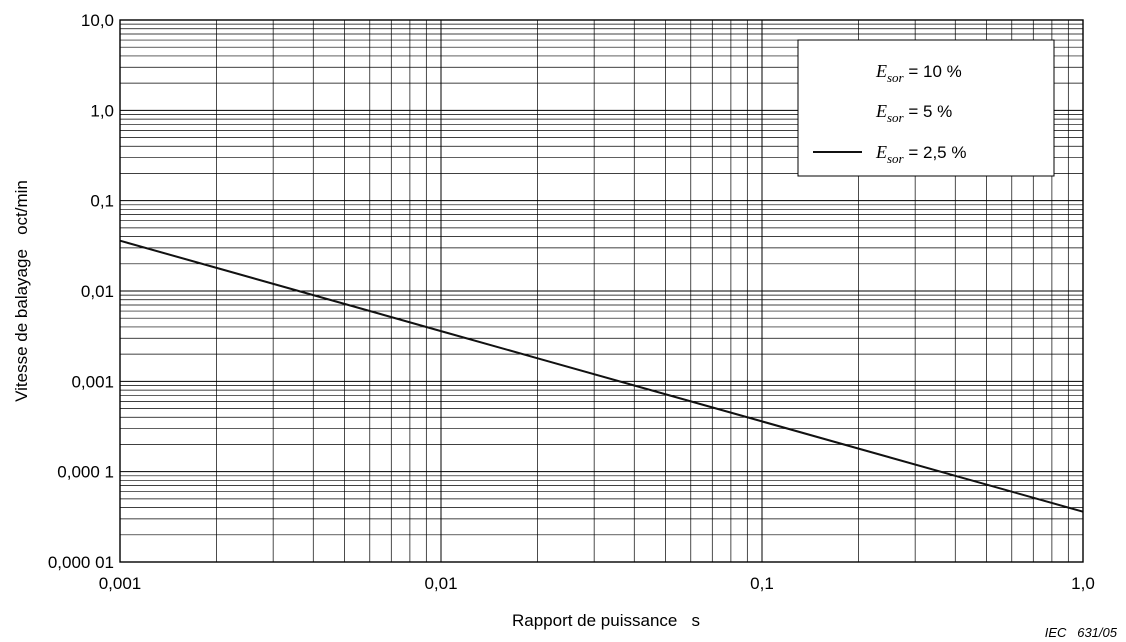 This screenshot has height=642, width=1126. What do you see at coordinates (97, 20) in the screenshot?
I see `y-tick-label: 10,0` at bounding box center [97, 20].